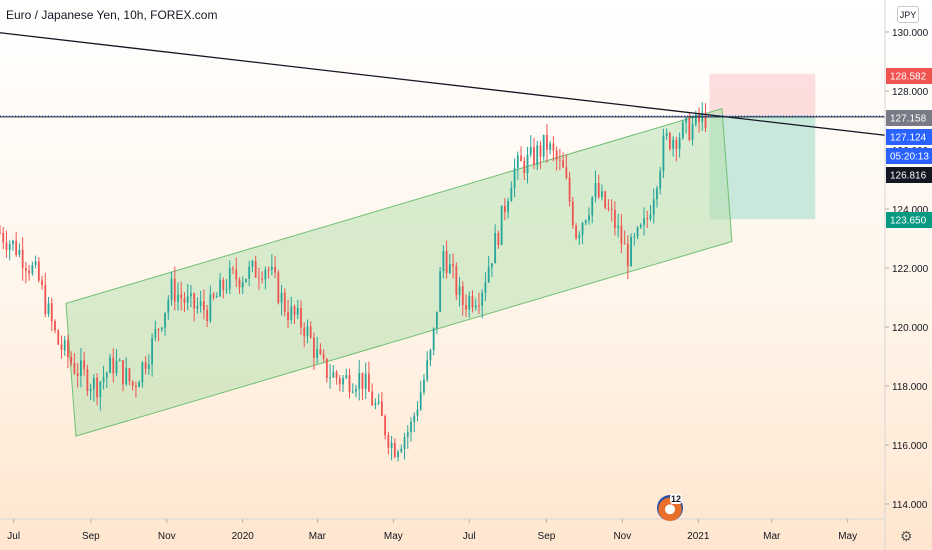 The width and height of the screenshot is (932, 550). I want to click on y-tick-label: 128.000, so click(910, 92).